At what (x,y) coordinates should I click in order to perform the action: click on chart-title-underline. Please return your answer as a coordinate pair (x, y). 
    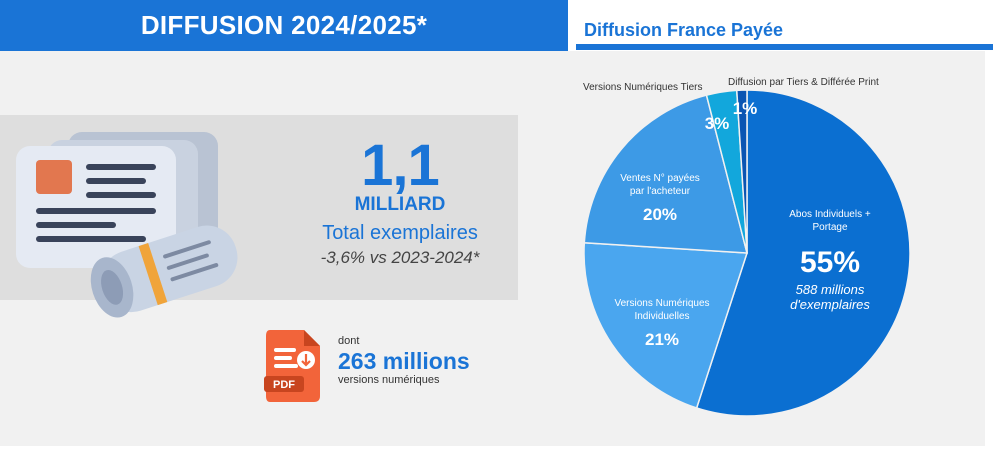
    Looking at the image, I should click on (784, 47).